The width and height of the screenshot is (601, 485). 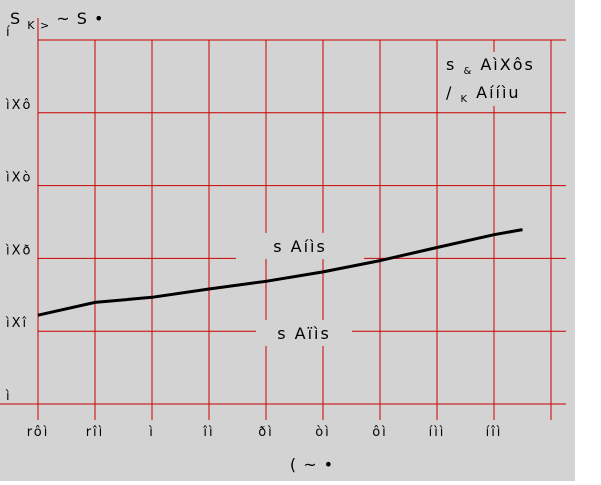 What do you see at coordinates (9, 32) in the screenshot?
I see `y-tick-label: í` at bounding box center [9, 32].